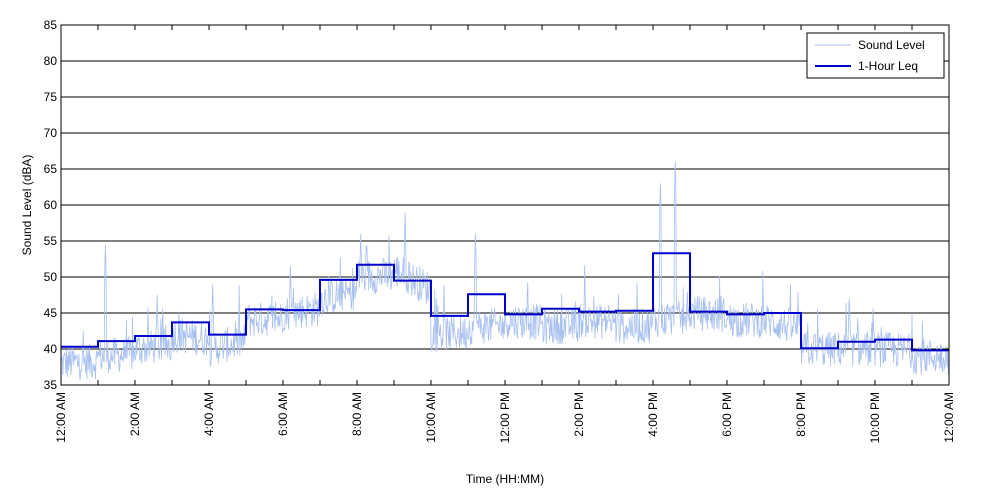  Describe the element at coordinates (51, 241) in the screenshot. I see `y-tick-label: 55` at that location.